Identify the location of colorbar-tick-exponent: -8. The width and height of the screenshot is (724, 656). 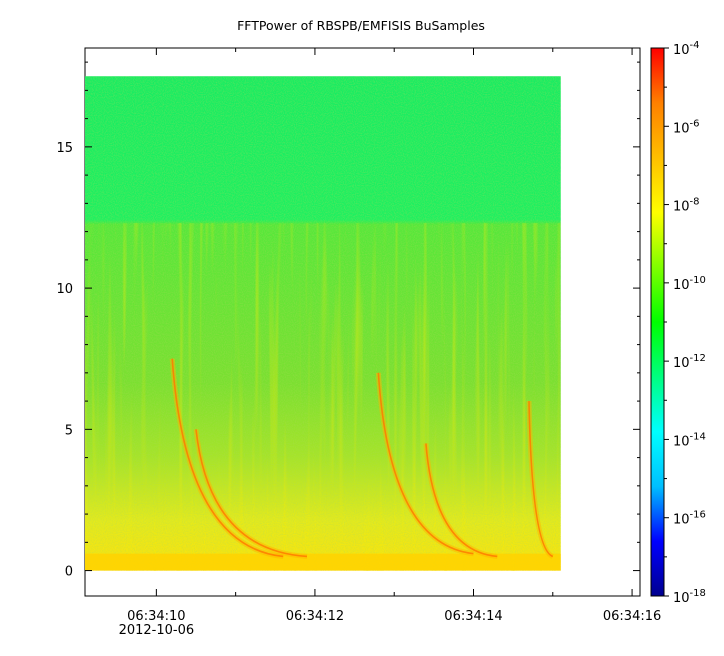
(695, 202).